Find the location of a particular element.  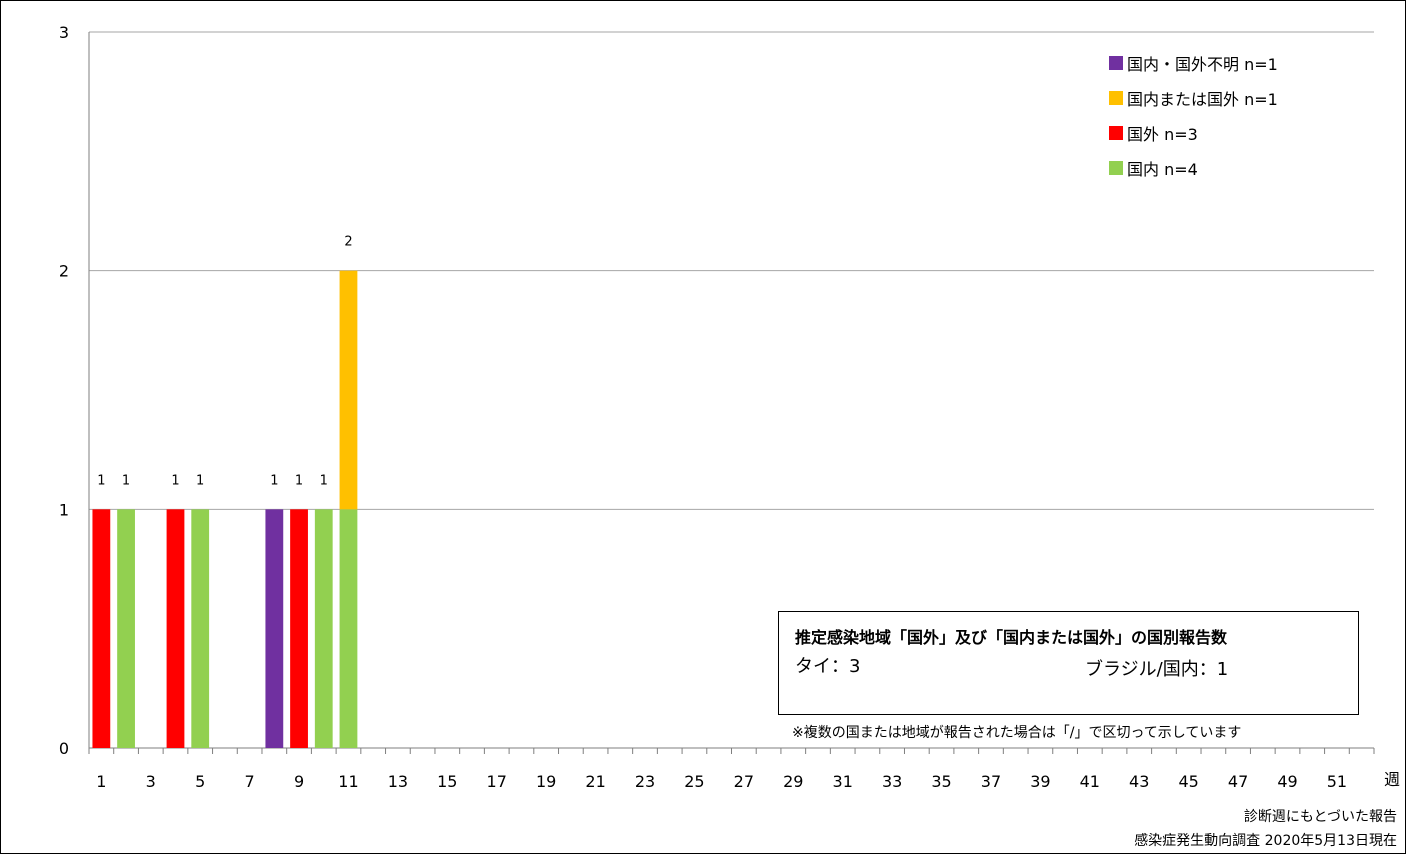

y-tick-label: 1 is located at coordinates (64, 509).